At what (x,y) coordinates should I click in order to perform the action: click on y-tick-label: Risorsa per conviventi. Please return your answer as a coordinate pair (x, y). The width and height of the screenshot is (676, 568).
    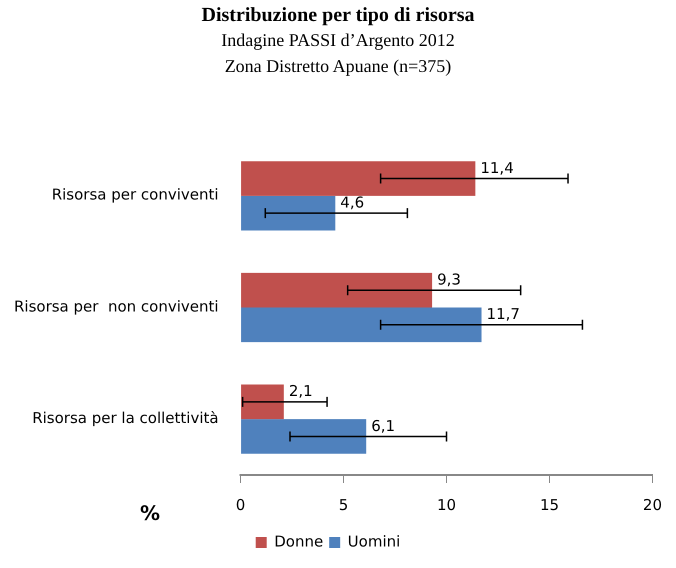
    Looking at the image, I should click on (135, 195).